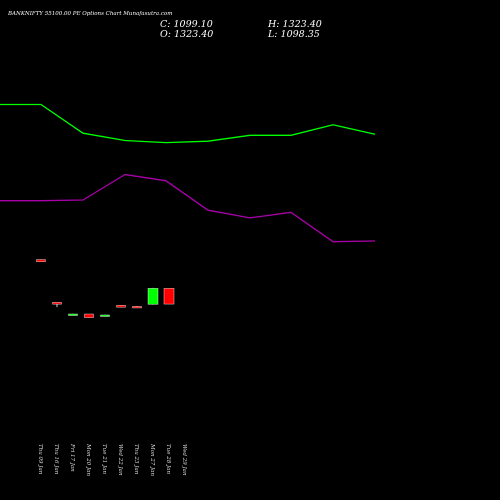 This screenshot has height=500, width=500. I want to click on x-tick-label: Tue 28 Jan, so click(168, 459).